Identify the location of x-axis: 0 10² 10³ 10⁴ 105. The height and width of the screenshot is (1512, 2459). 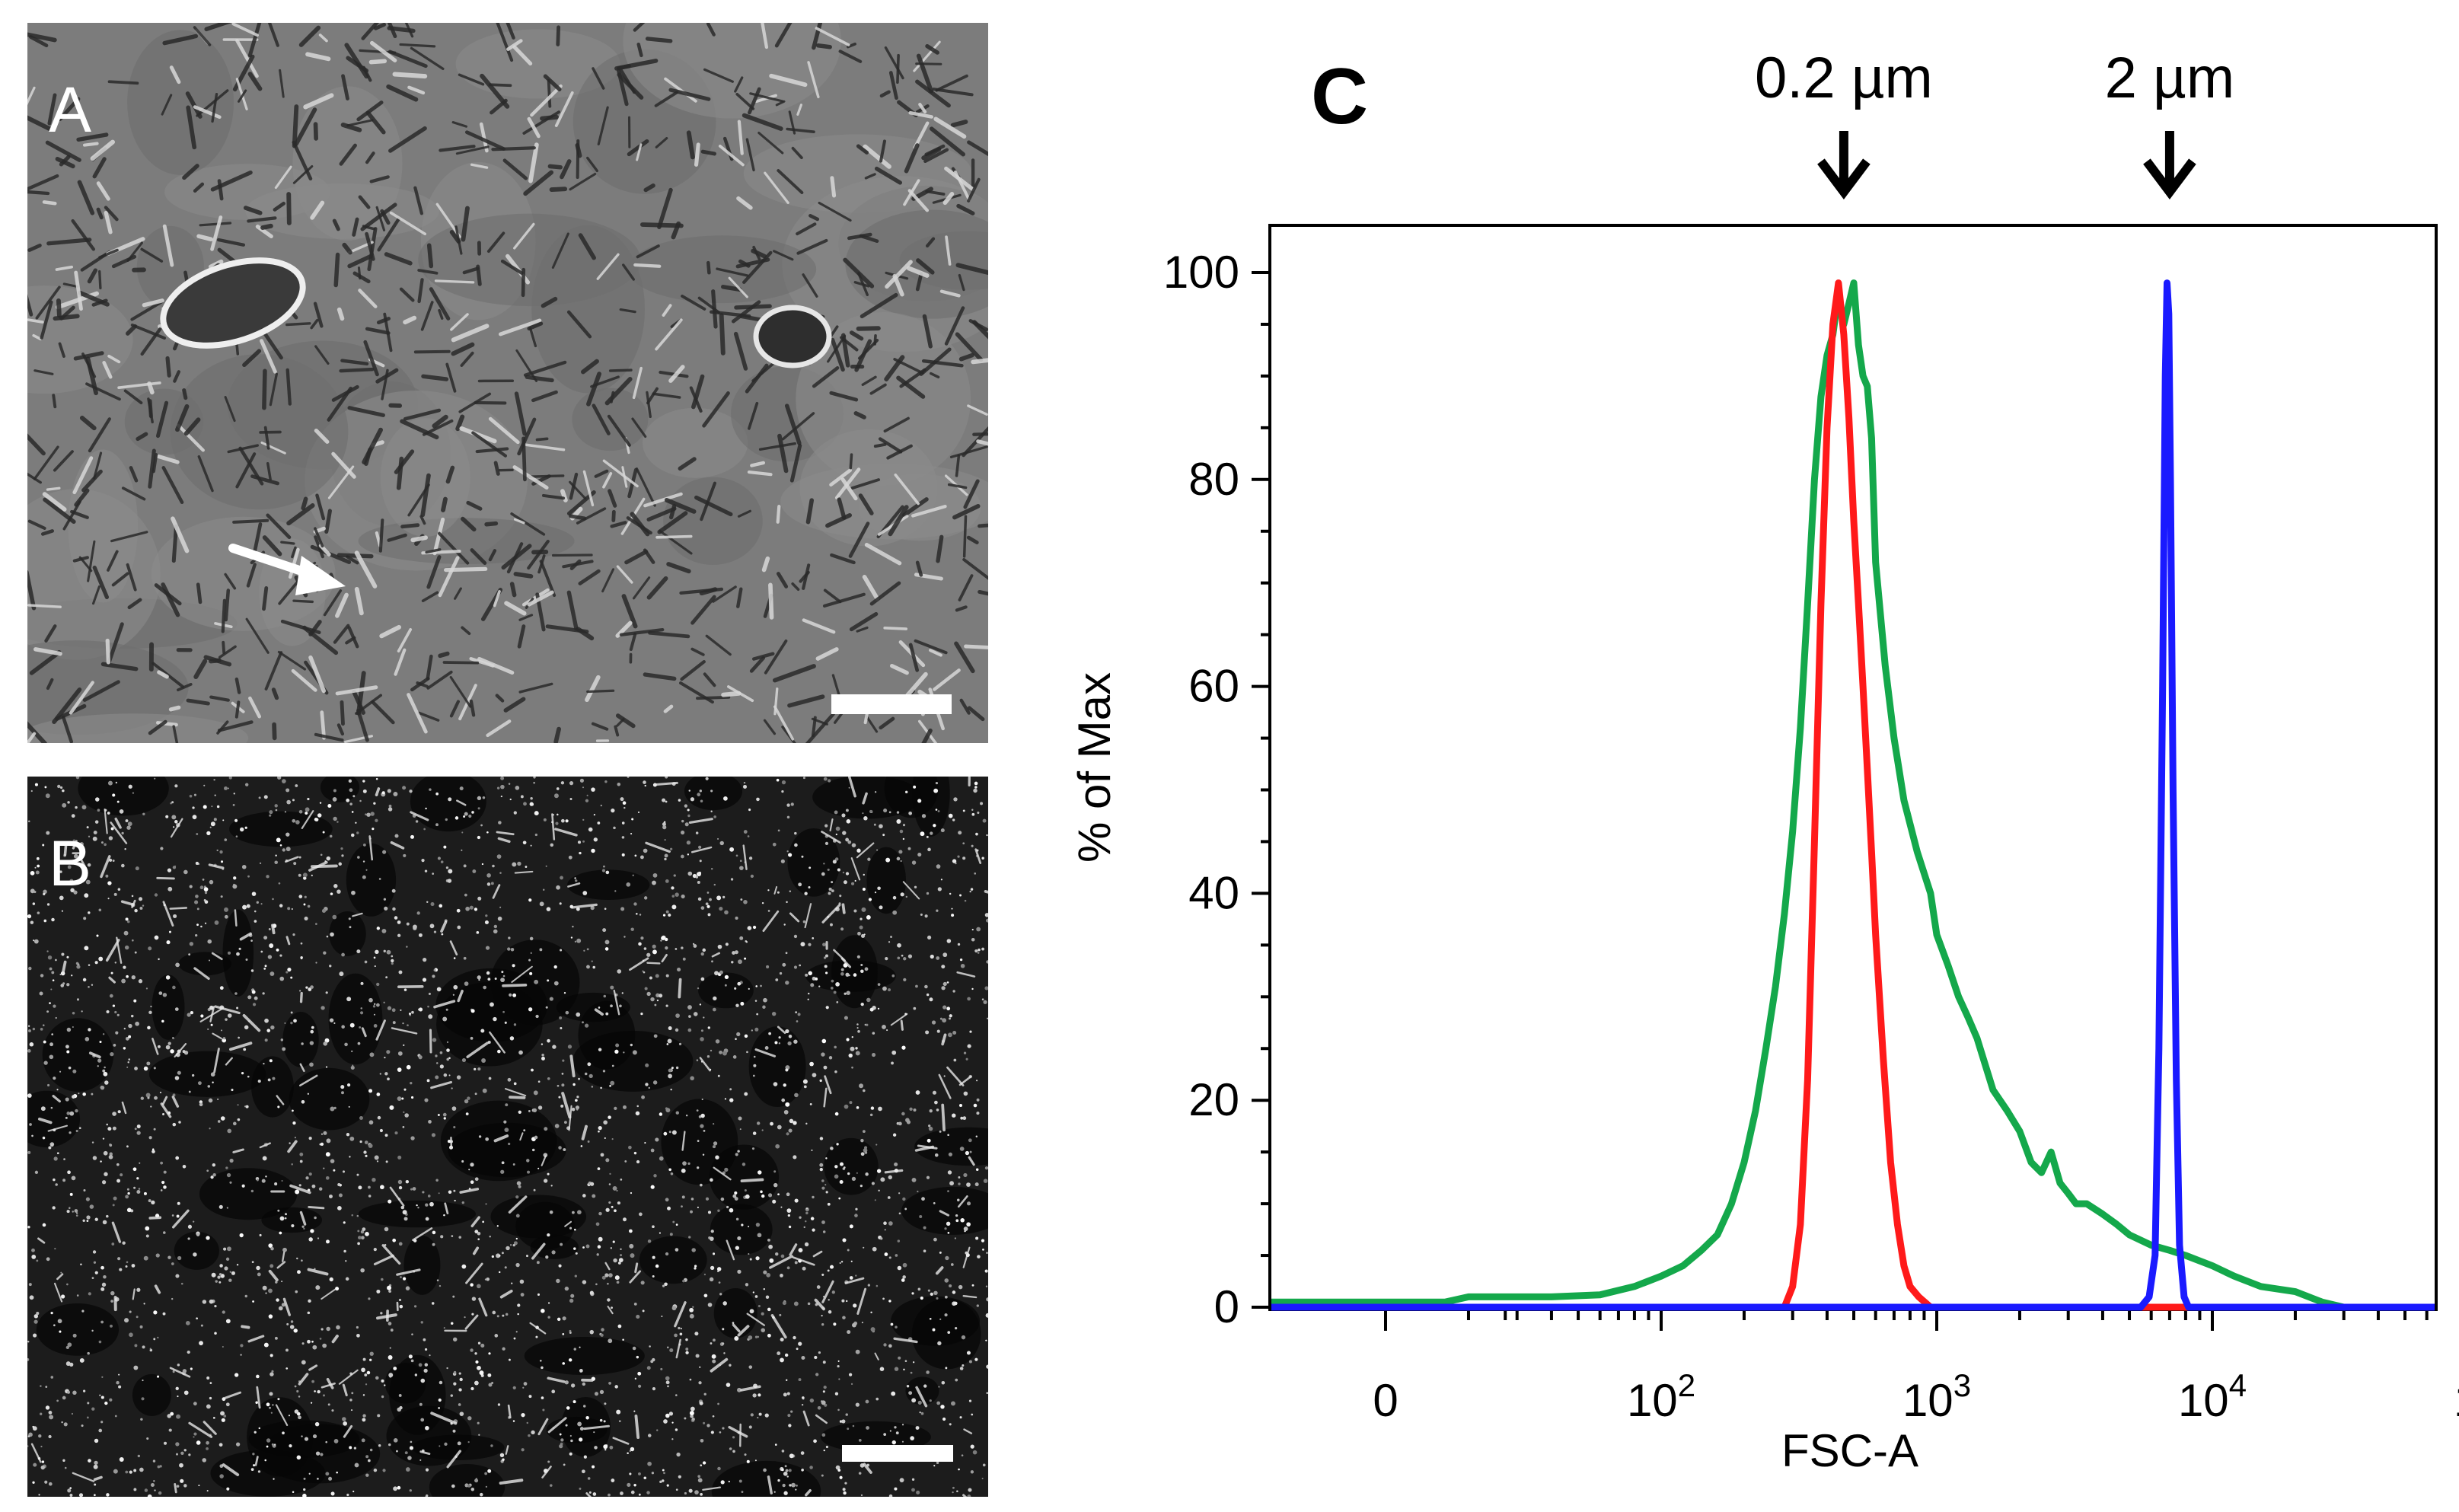
(1916, 1367).